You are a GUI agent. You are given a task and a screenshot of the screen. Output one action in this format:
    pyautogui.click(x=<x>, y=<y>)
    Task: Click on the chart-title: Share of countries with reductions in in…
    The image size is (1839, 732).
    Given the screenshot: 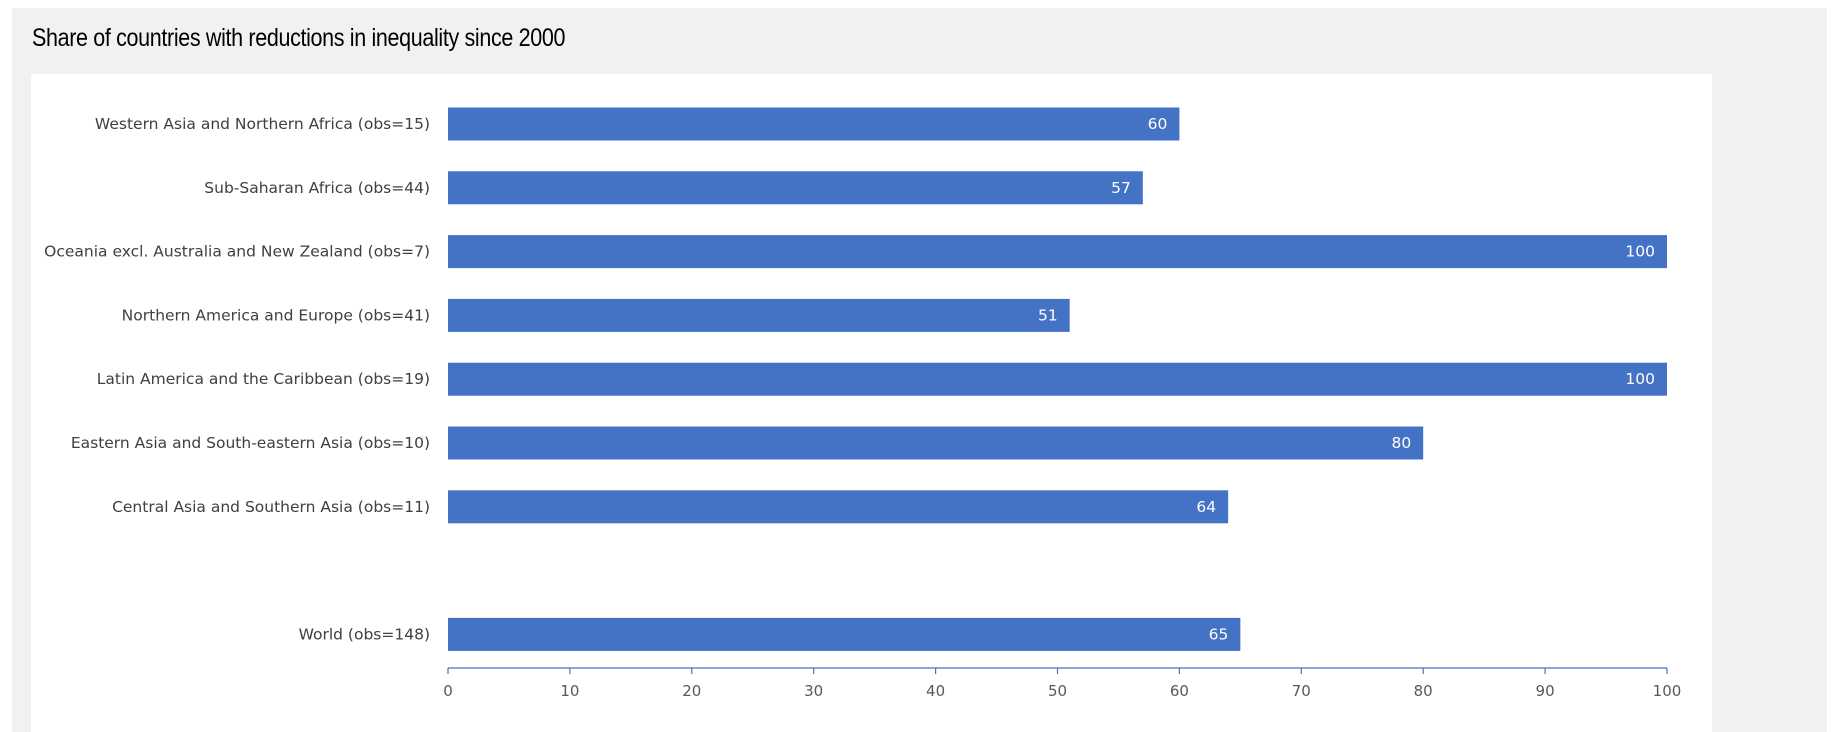 What is the action you would take?
    pyautogui.click(x=299, y=38)
    